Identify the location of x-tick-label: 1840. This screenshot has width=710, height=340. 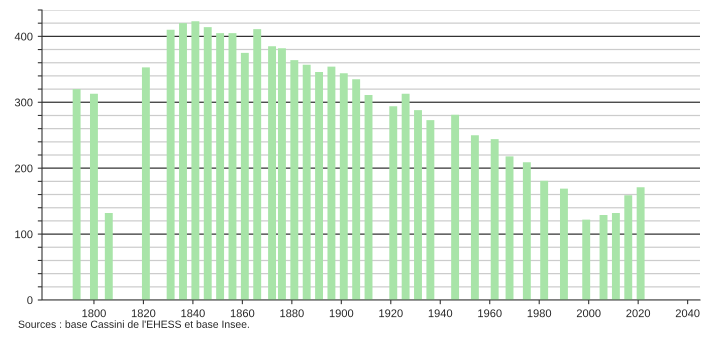
(193, 313).